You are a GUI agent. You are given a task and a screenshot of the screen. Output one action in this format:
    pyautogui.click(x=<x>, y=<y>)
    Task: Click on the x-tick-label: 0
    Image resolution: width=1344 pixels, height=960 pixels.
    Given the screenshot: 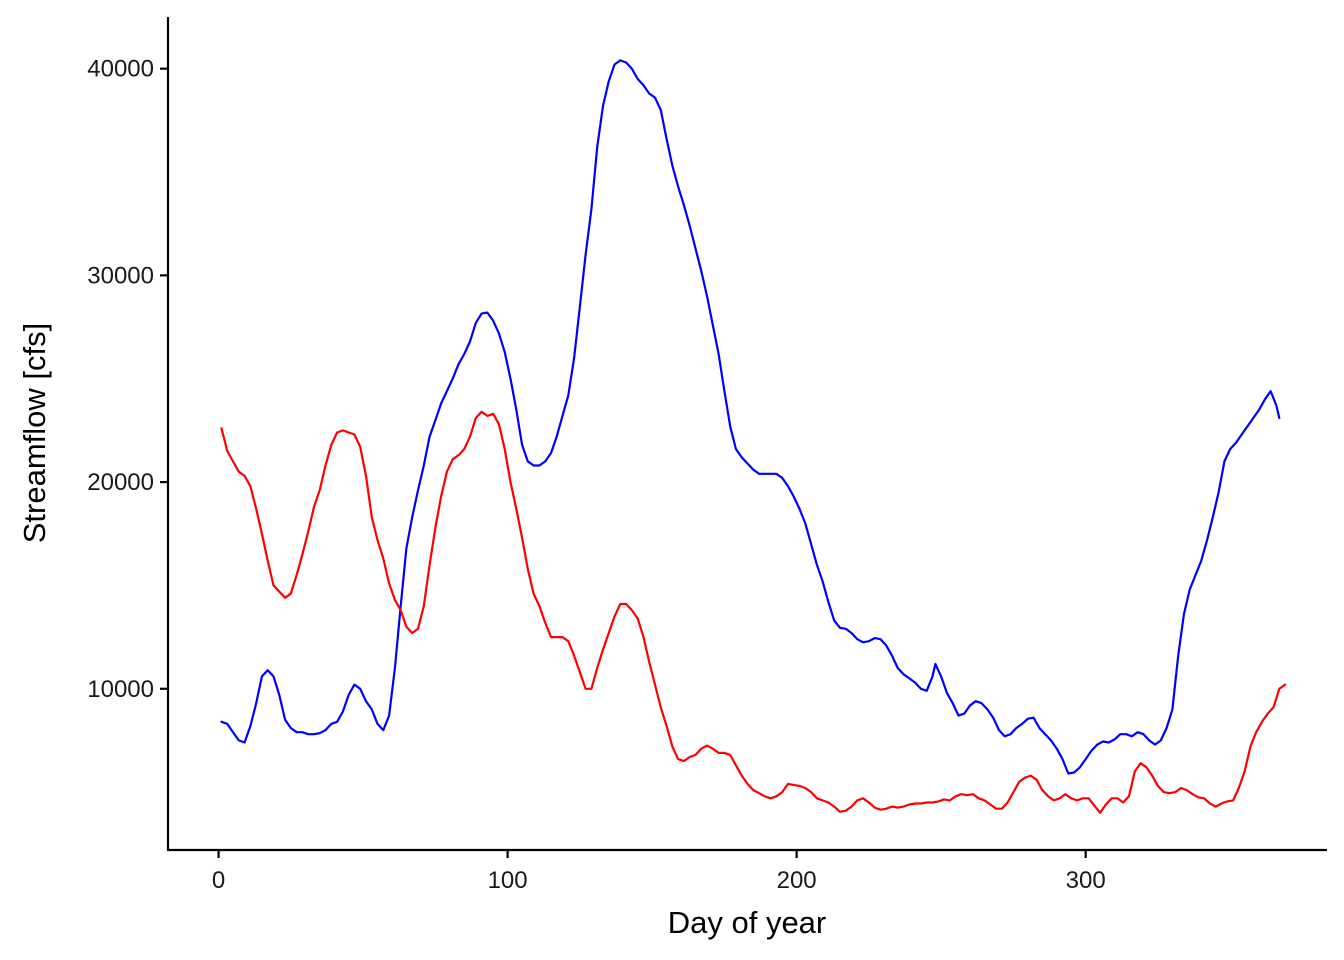 What is the action you would take?
    pyautogui.click(x=218, y=880)
    